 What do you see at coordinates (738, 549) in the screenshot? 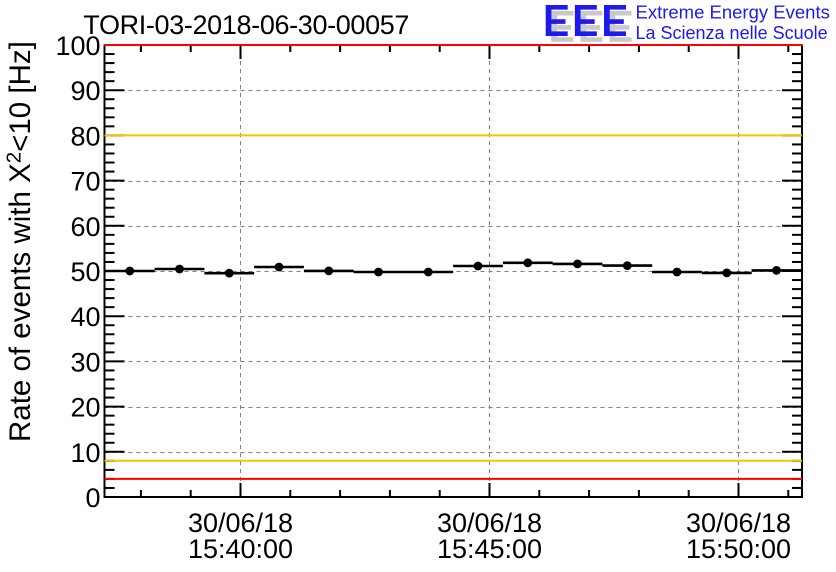
I see `svg-text: 15:50:00` at bounding box center [738, 549].